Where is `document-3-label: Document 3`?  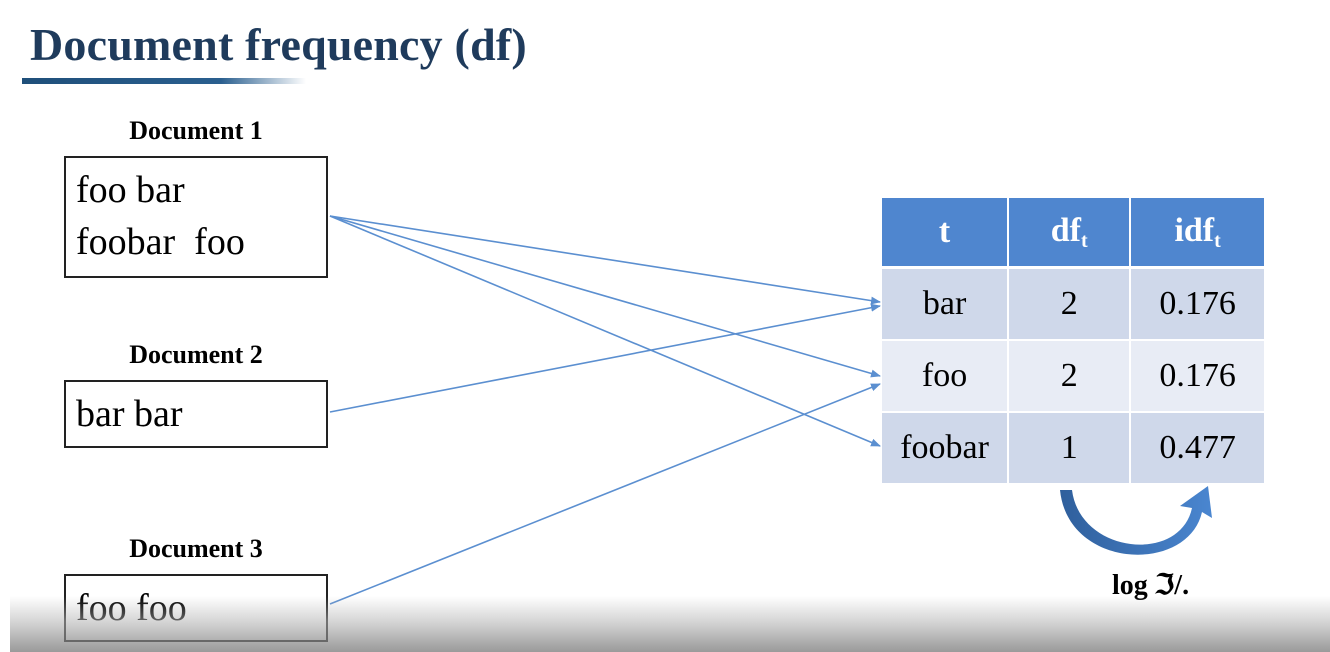
document-3-label: Document 3 is located at coordinates (196, 548).